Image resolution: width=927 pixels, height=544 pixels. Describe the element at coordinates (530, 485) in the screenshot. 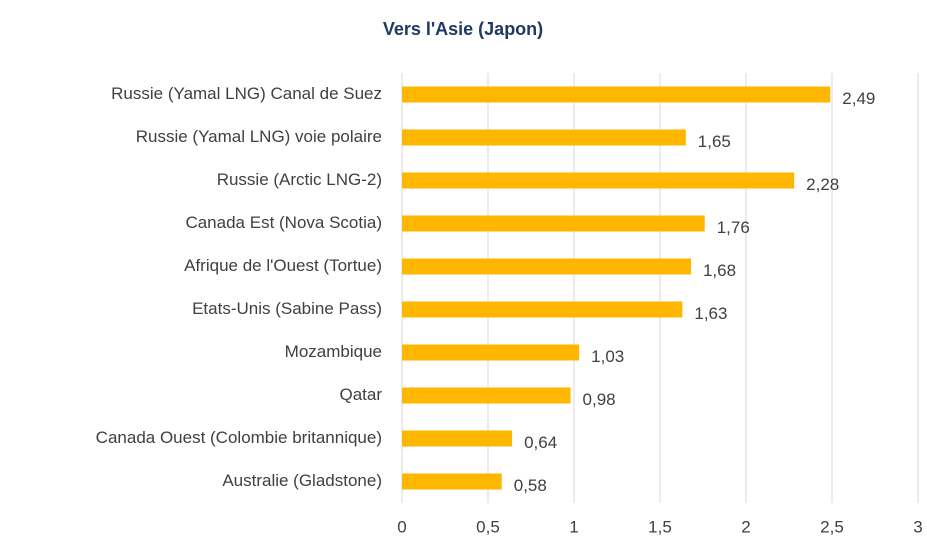

I see `data-label: 0,58` at that location.